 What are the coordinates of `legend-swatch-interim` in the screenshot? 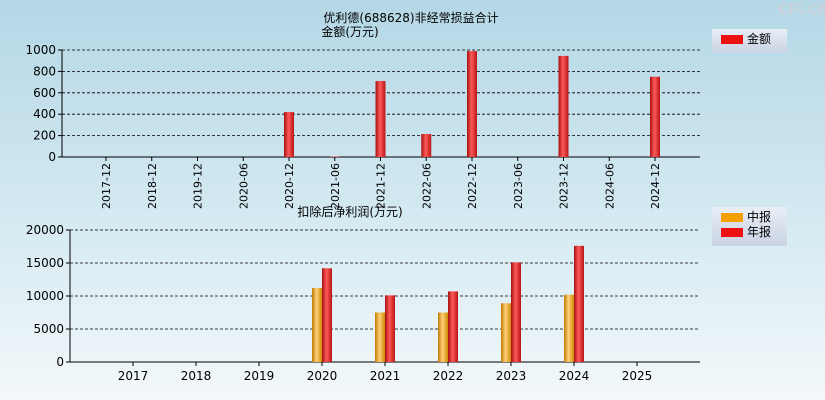 It's located at (732, 217).